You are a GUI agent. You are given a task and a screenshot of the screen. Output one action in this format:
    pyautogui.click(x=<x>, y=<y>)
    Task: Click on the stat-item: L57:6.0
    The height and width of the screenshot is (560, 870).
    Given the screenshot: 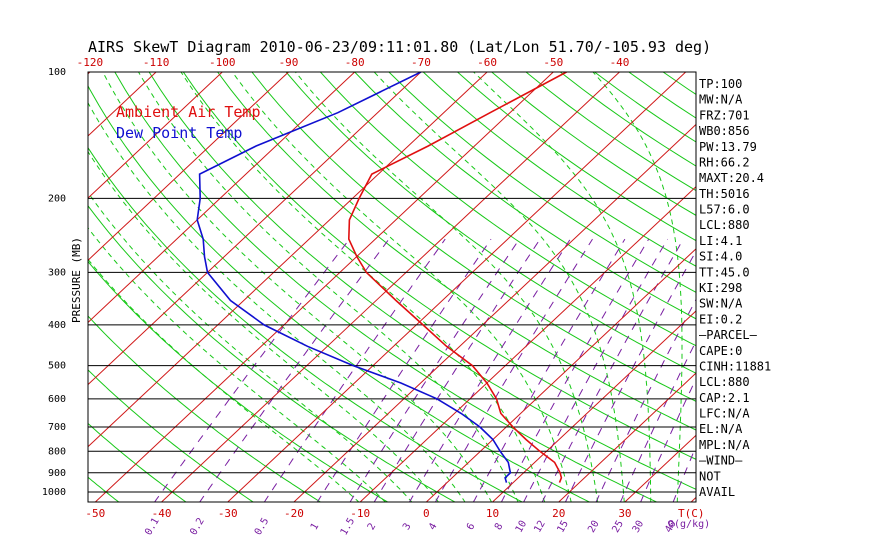 What is the action you would take?
    pyautogui.click(x=724, y=210)
    